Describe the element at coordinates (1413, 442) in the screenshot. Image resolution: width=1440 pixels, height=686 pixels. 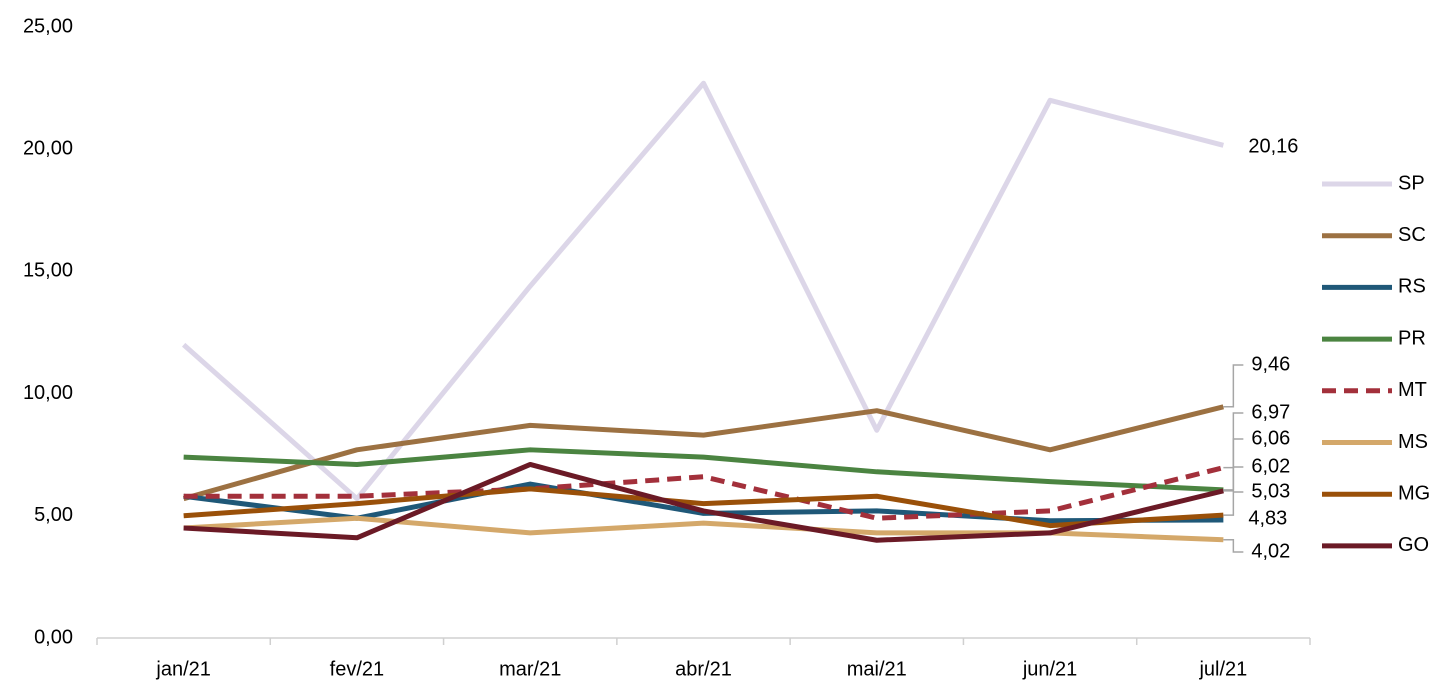
I see `legend-label: MS` at that location.